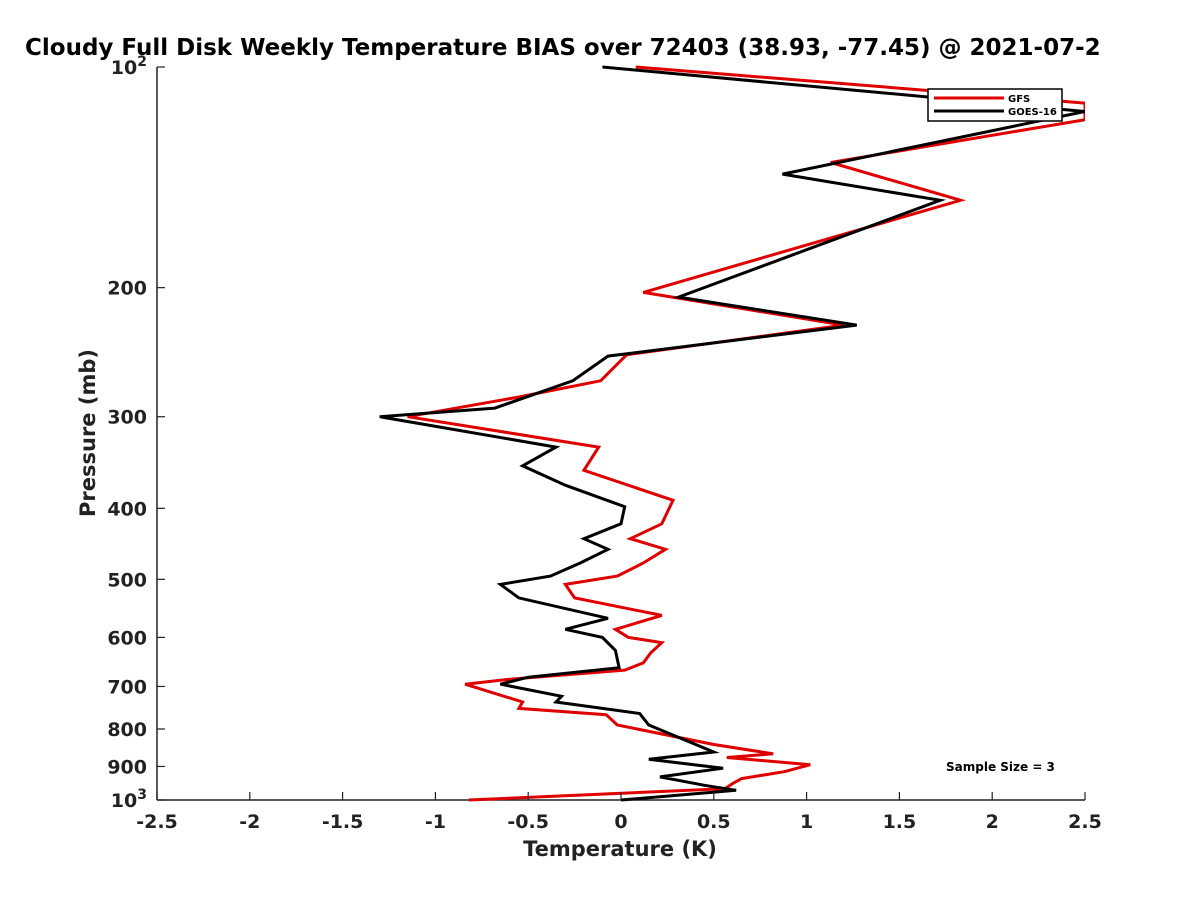 This screenshot has width=1200, height=900. What do you see at coordinates (157, 822) in the screenshot?
I see `x-tick-label: -2.5` at bounding box center [157, 822].